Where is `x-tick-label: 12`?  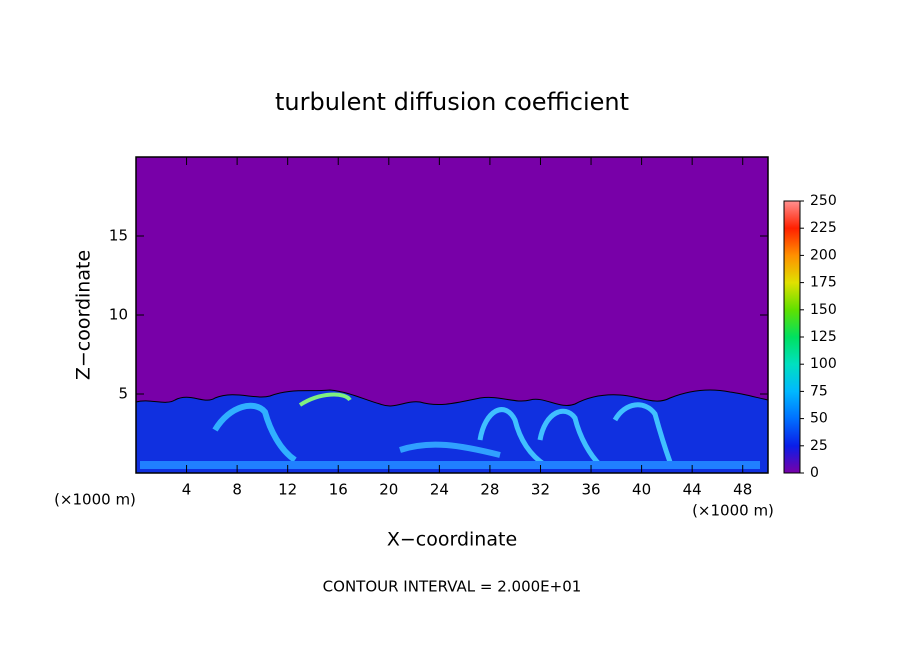 x-tick-label: 12 is located at coordinates (287, 490).